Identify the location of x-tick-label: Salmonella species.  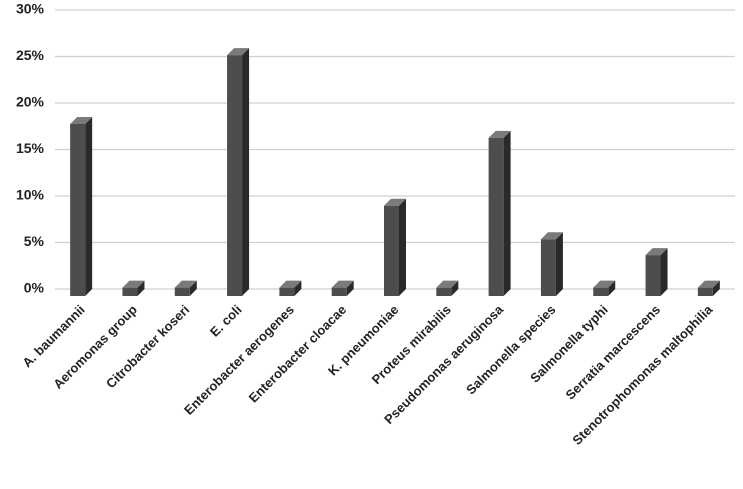
(510, 349).